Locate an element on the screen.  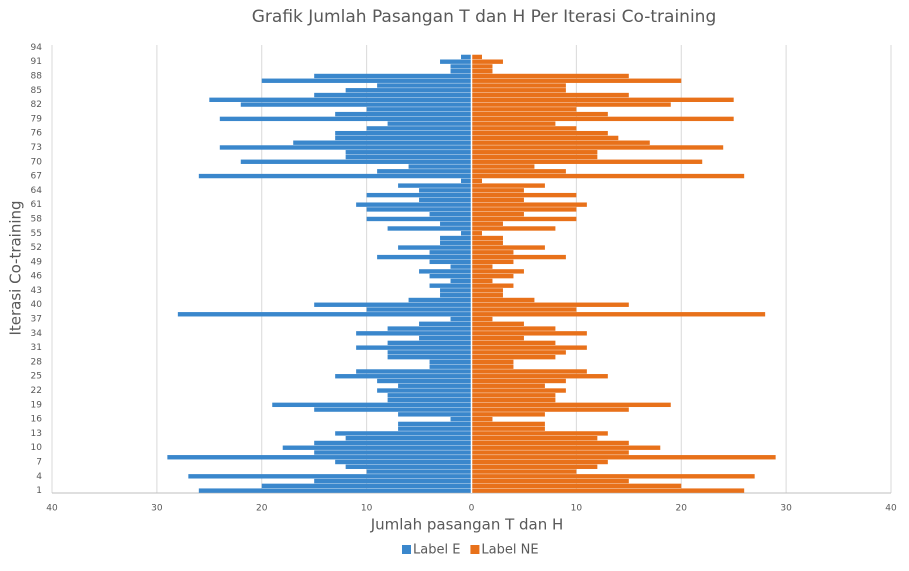
y-axis-title: Iterasi Co-training is located at coordinates (16, 267).